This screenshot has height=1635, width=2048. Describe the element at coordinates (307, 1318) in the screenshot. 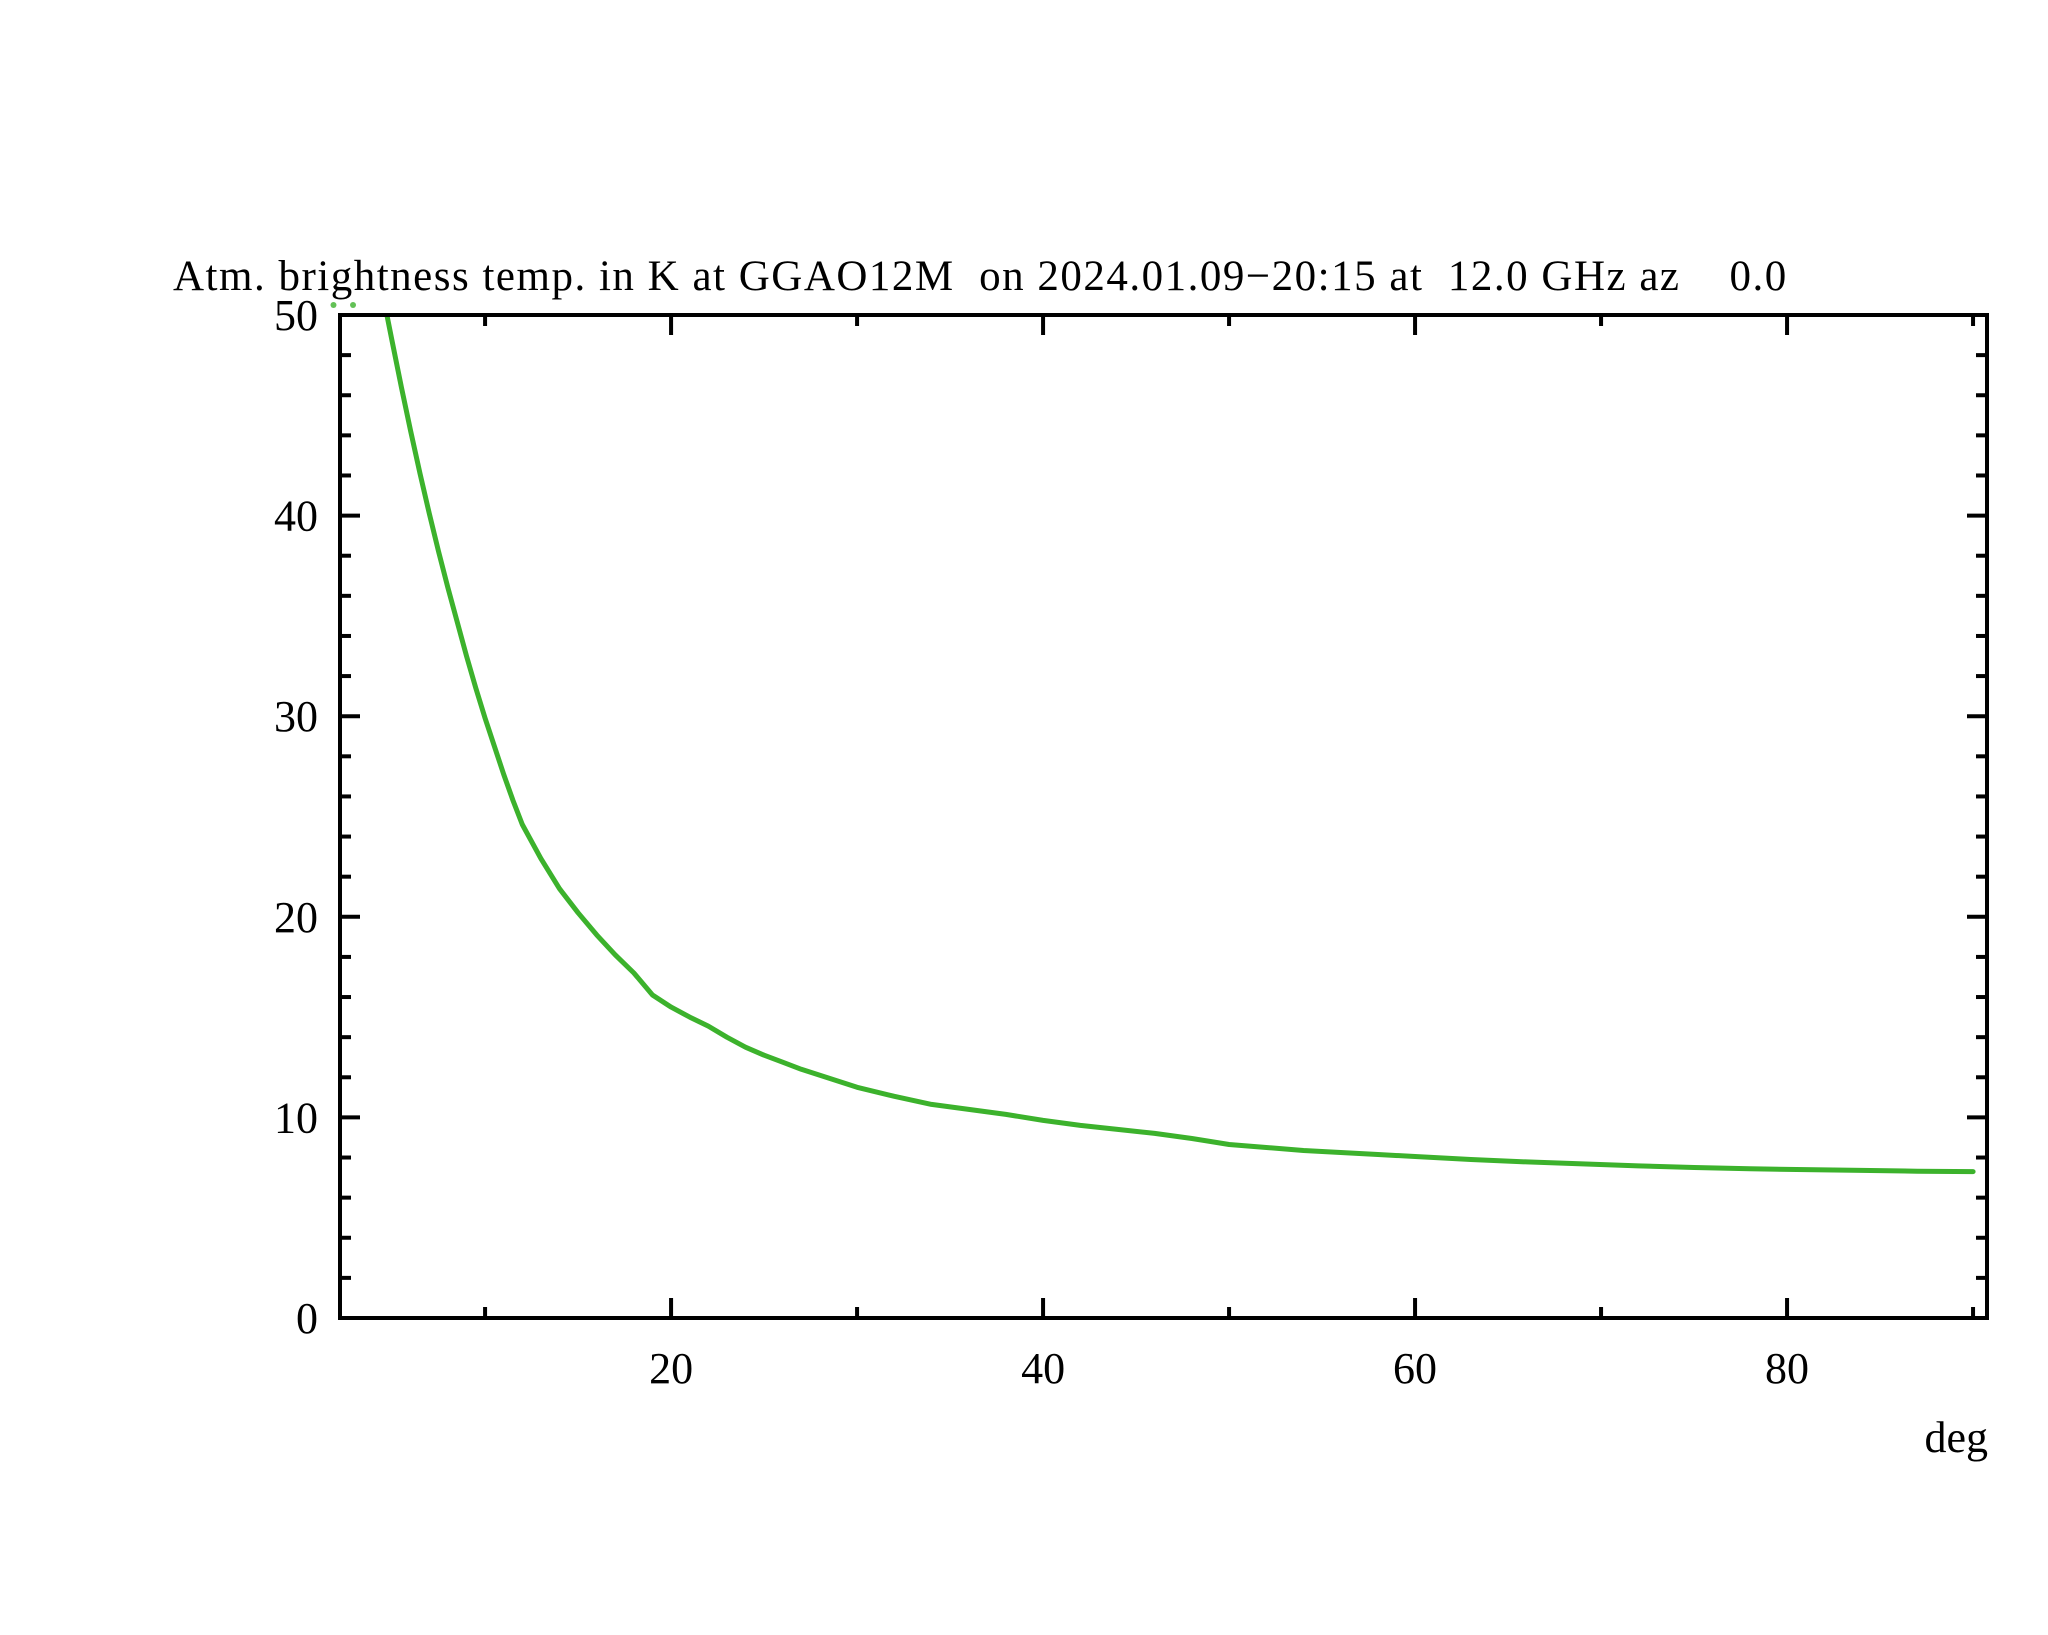

I see `y-tick-label: 0` at that location.